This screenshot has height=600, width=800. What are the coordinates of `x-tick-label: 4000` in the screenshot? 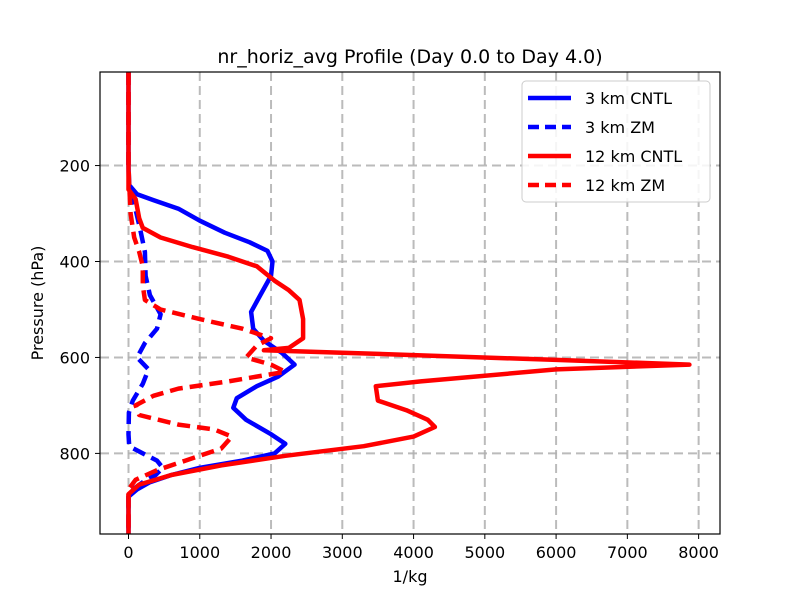 It's located at (413, 552).